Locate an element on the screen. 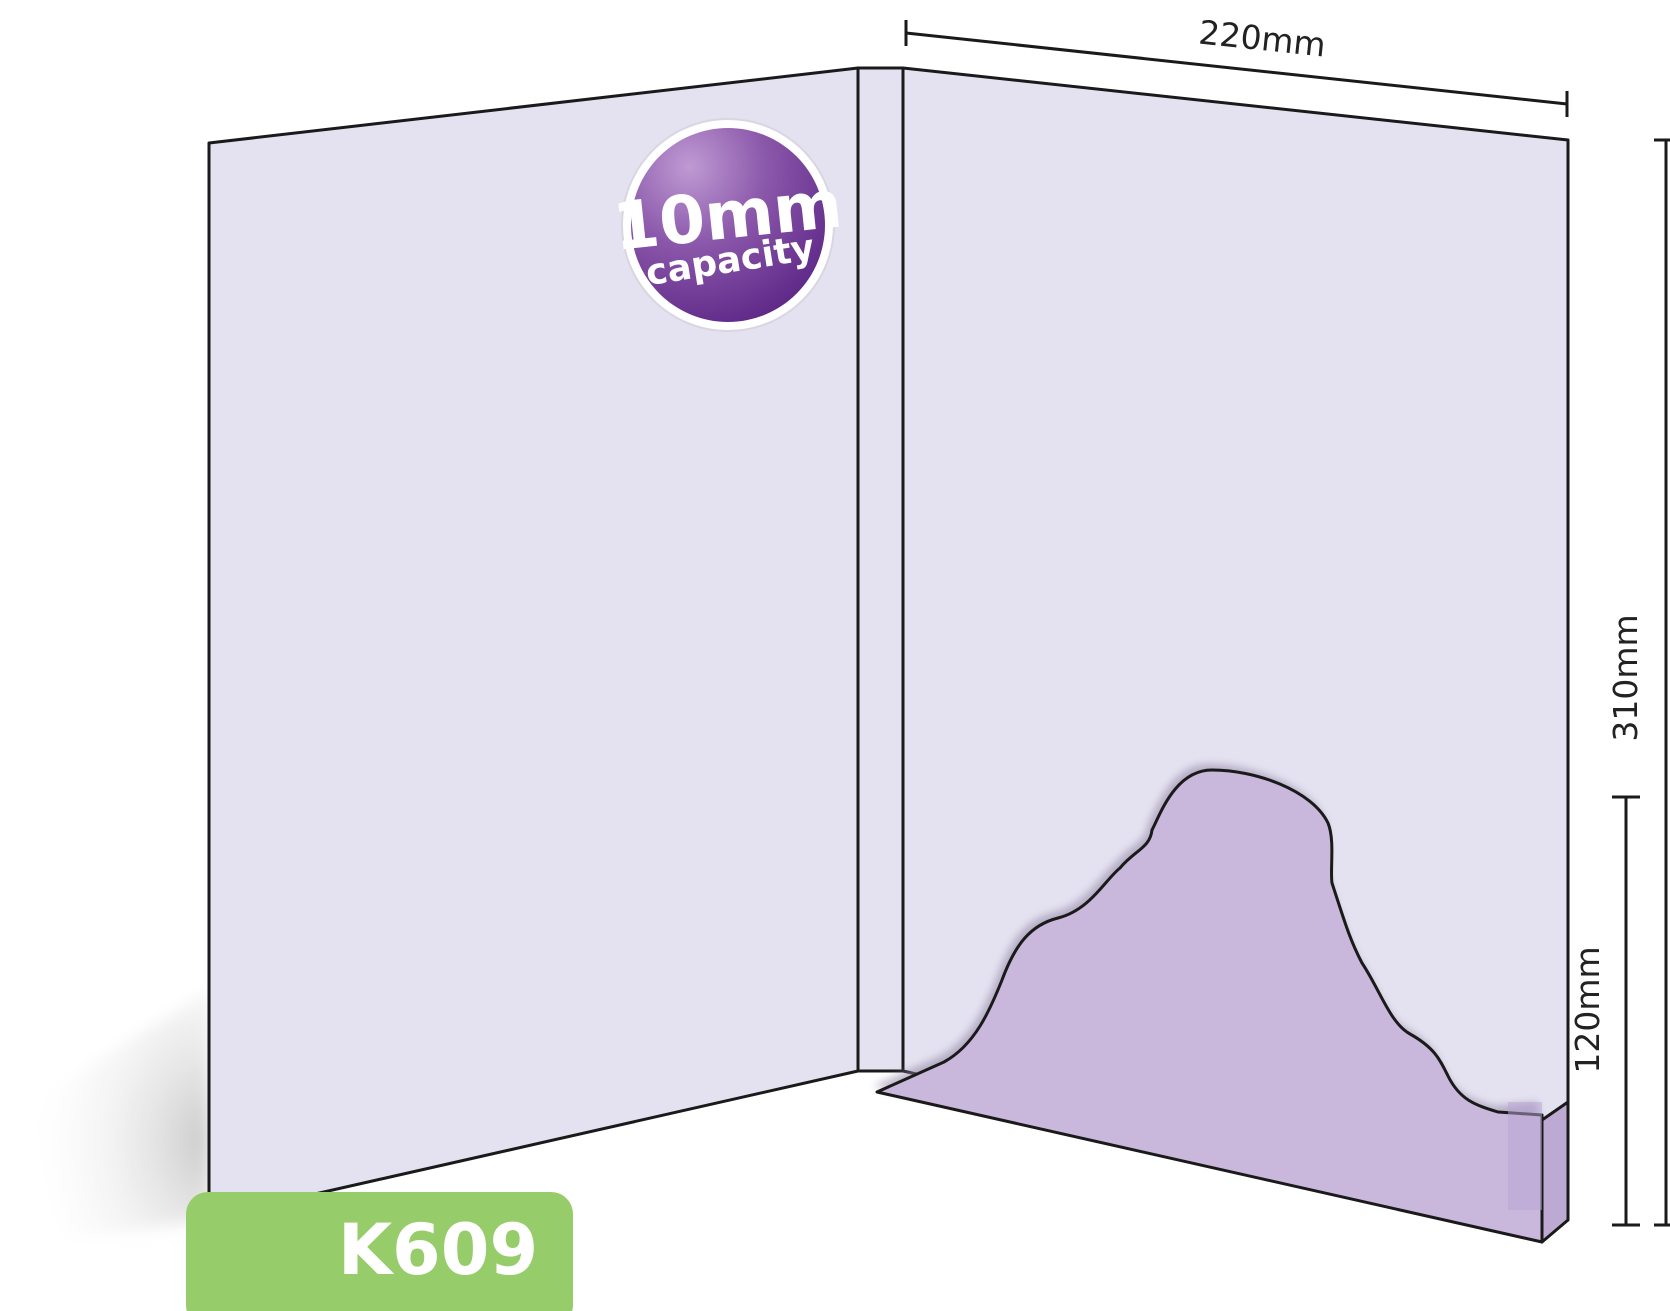  floor-shadow is located at coordinates (115, 1115).